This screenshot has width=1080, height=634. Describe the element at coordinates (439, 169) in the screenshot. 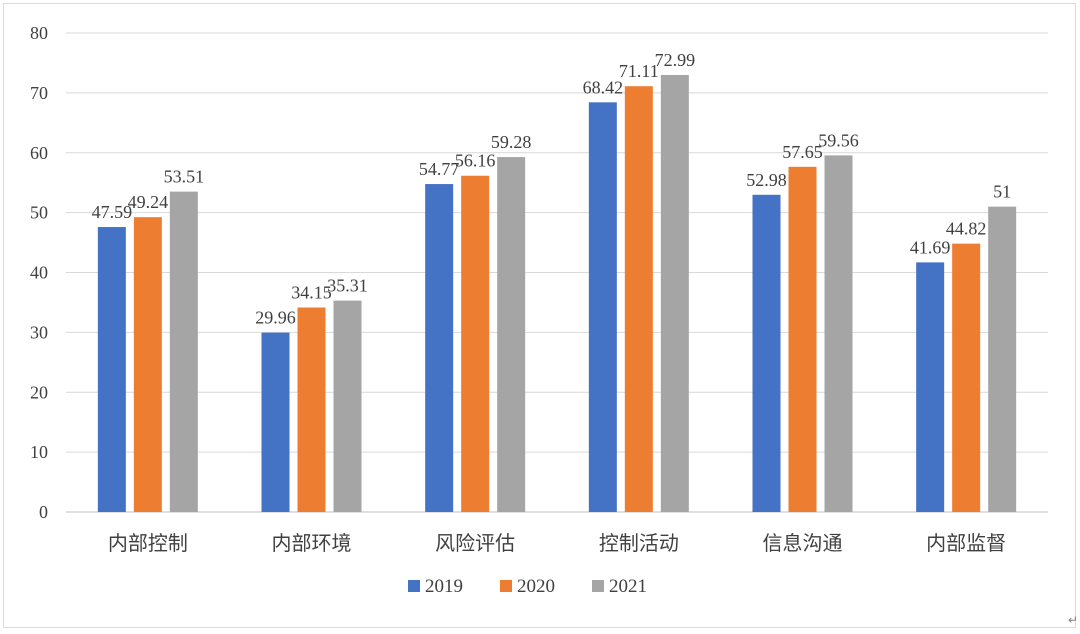

I see `data-label: 54.77` at that location.